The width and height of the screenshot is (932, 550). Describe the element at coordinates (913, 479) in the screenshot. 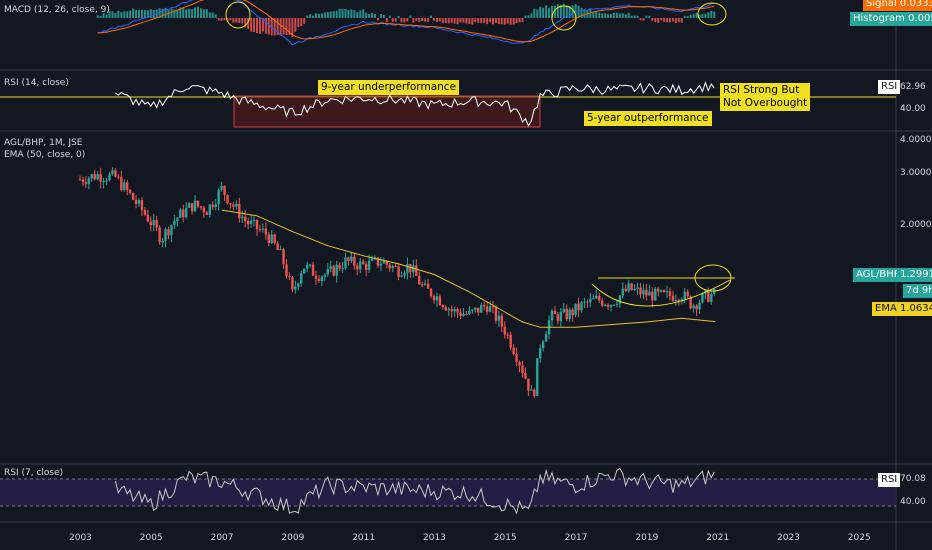

I see `rsi7-value: 70.08` at that location.